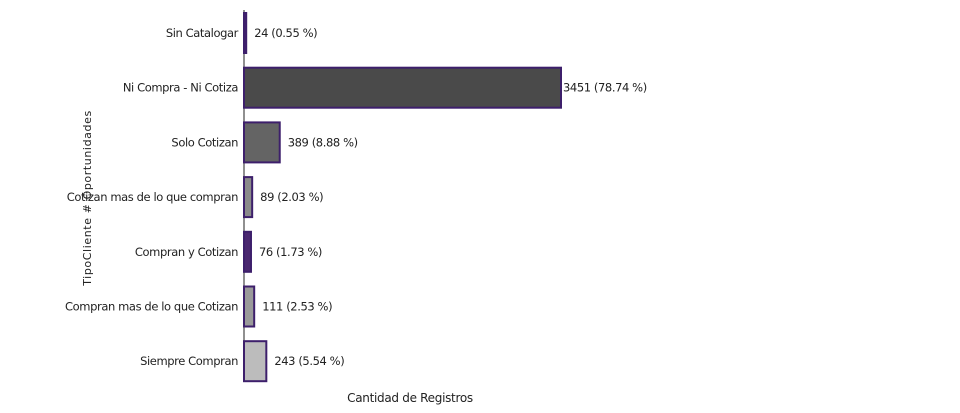  What do you see at coordinates (410, 398) in the screenshot?
I see `x-axis-title: Cantidad de Registros` at bounding box center [410, 398].